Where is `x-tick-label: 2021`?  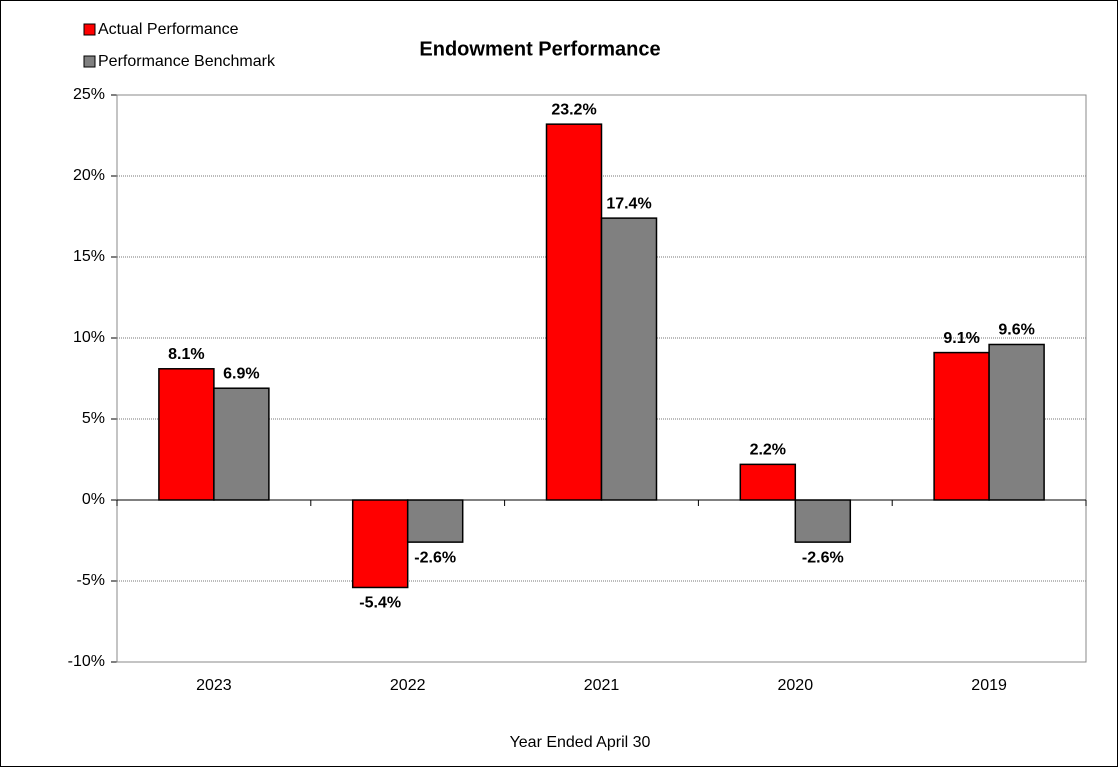 x-tick-label: 2021 is located at coordinates (602, 685).